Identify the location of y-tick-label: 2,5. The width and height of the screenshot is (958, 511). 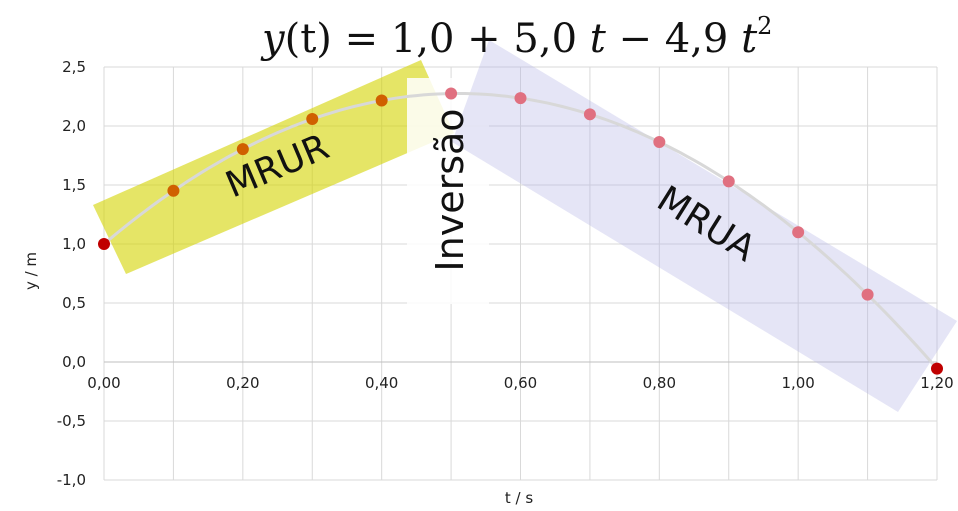
(74, 67).